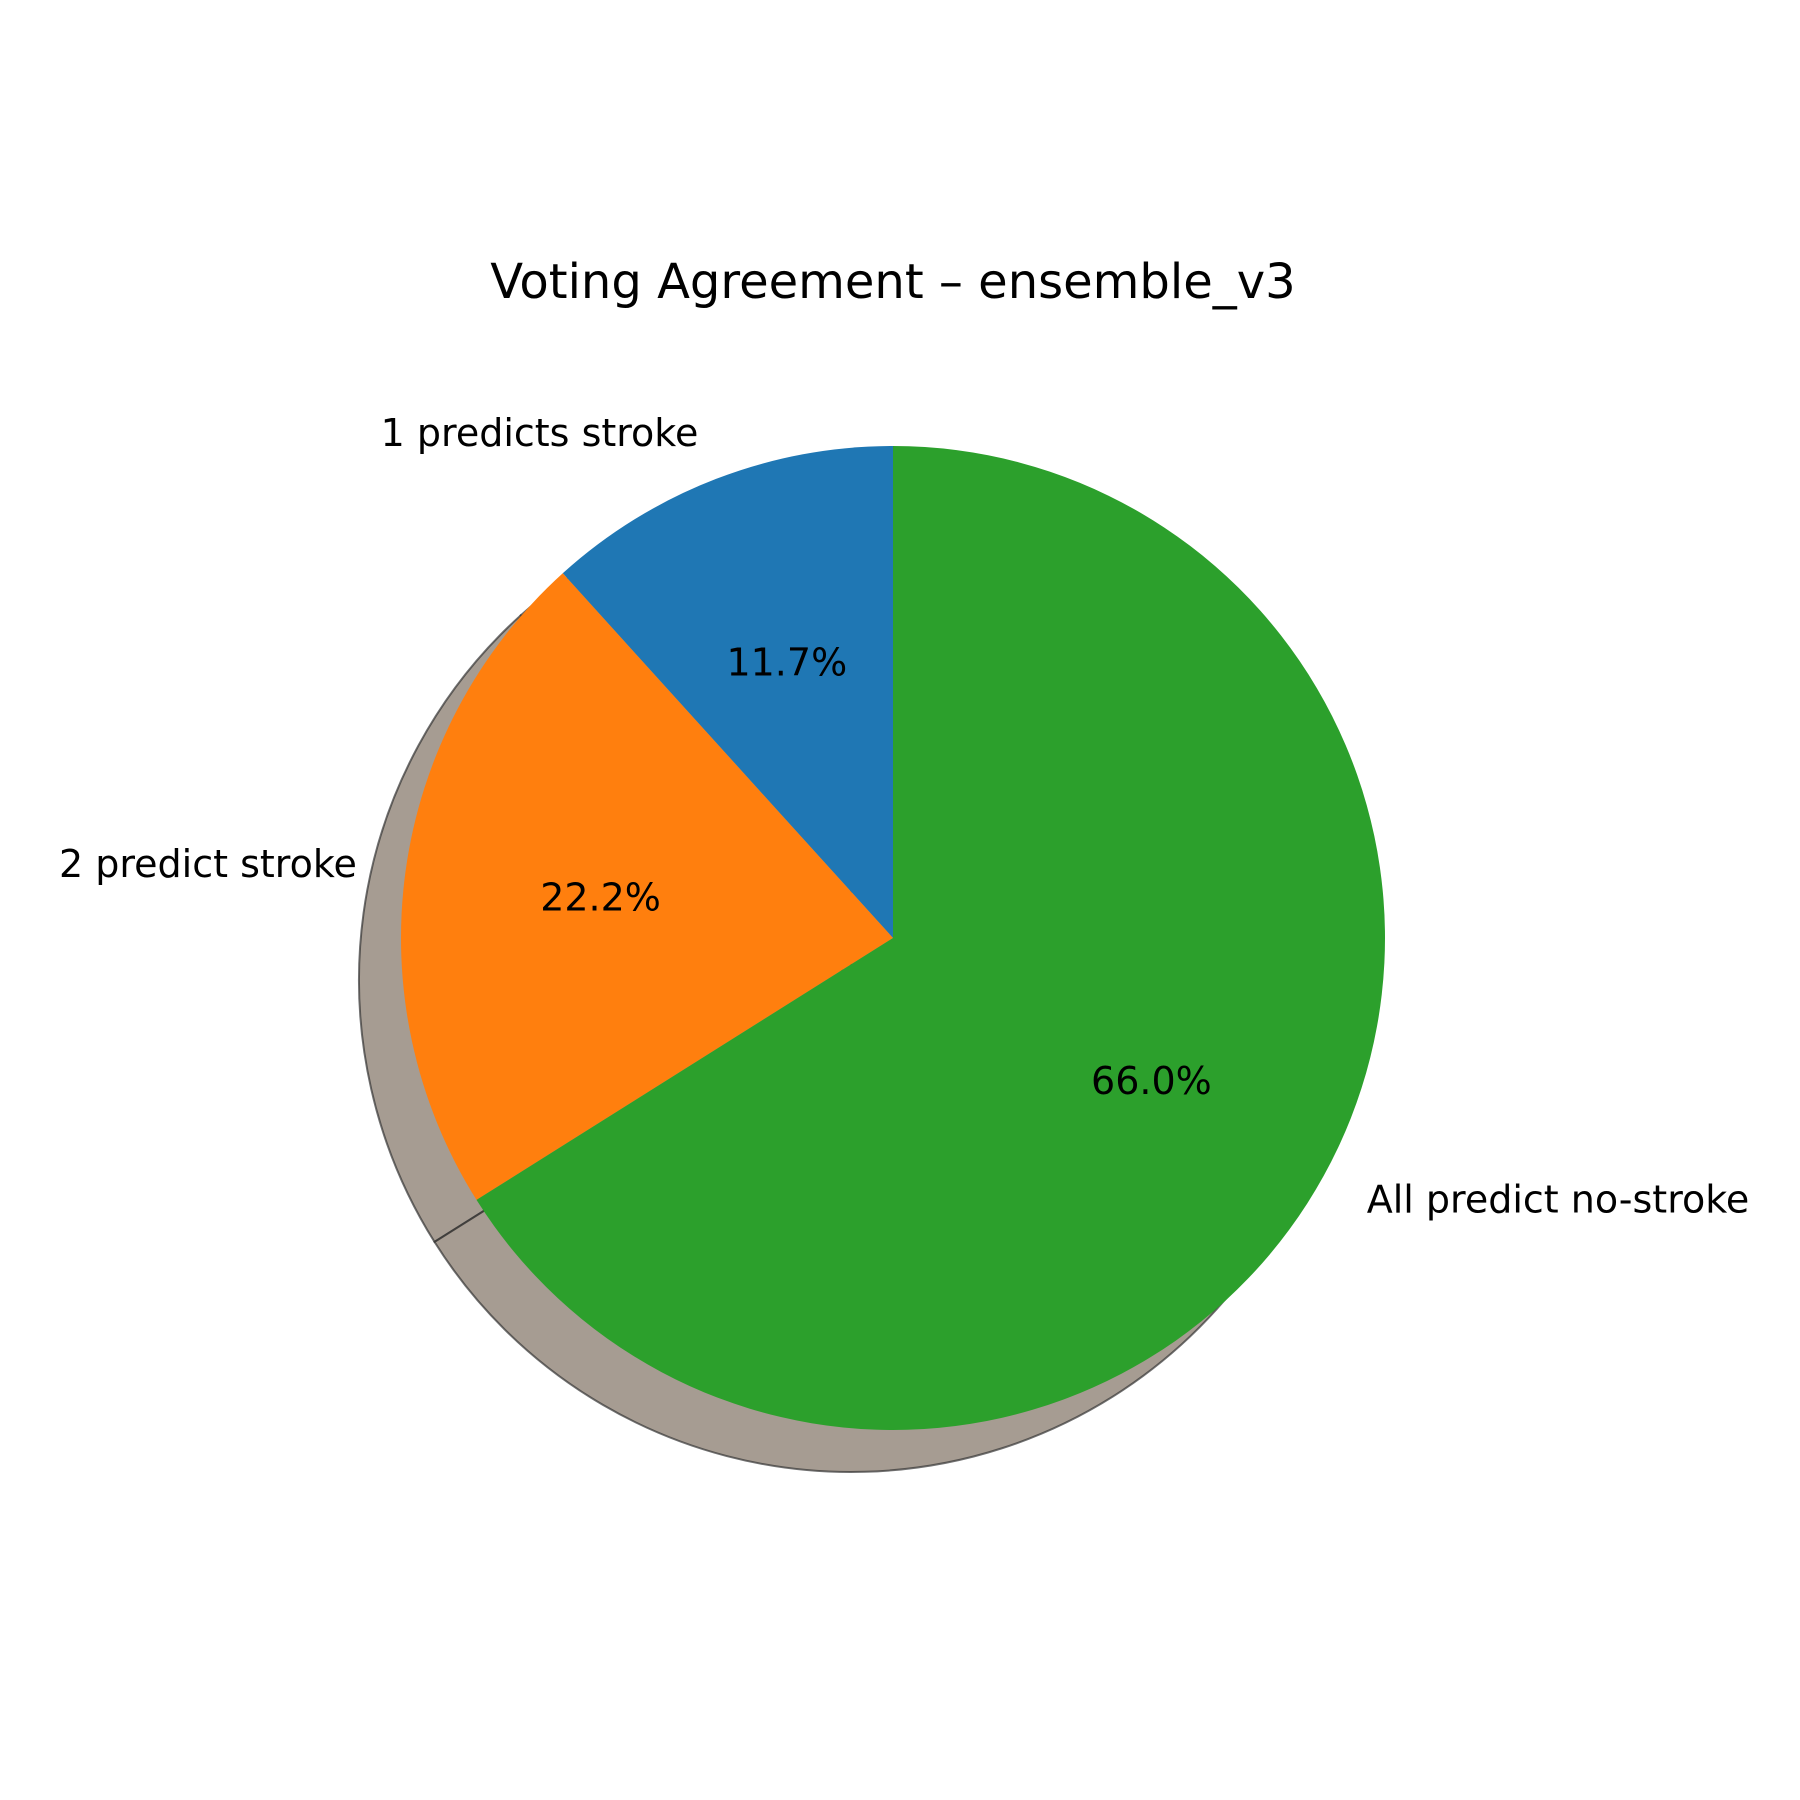 This screenshot has height=1800, width=1800. I want to click on slice-label-2-predict-stroke: 2 predict stroke, so click(208, 864).